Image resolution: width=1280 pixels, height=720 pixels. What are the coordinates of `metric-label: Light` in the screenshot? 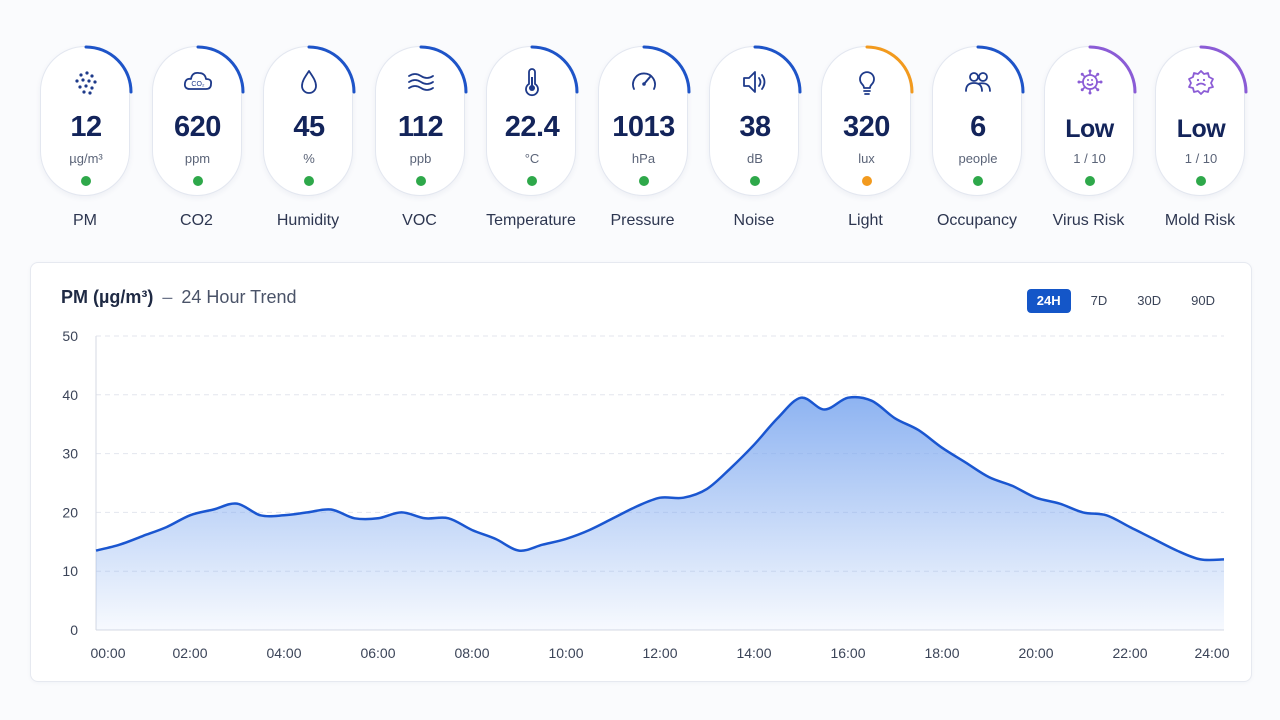 It's located at (865, 220).